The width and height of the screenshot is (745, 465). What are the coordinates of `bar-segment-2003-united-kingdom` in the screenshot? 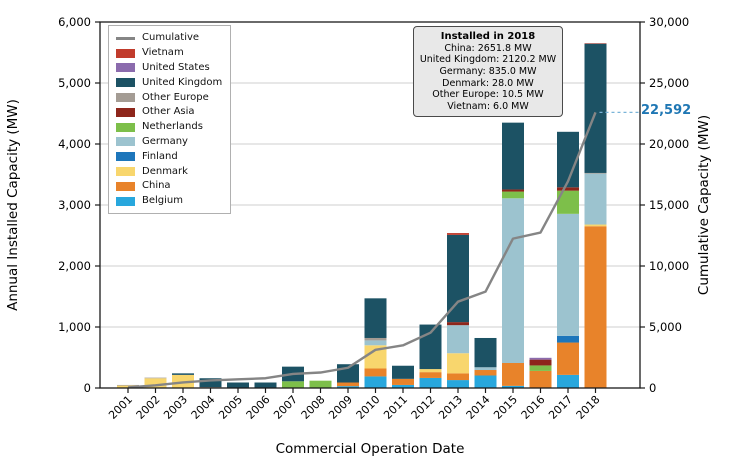 It's located at (183, 374).